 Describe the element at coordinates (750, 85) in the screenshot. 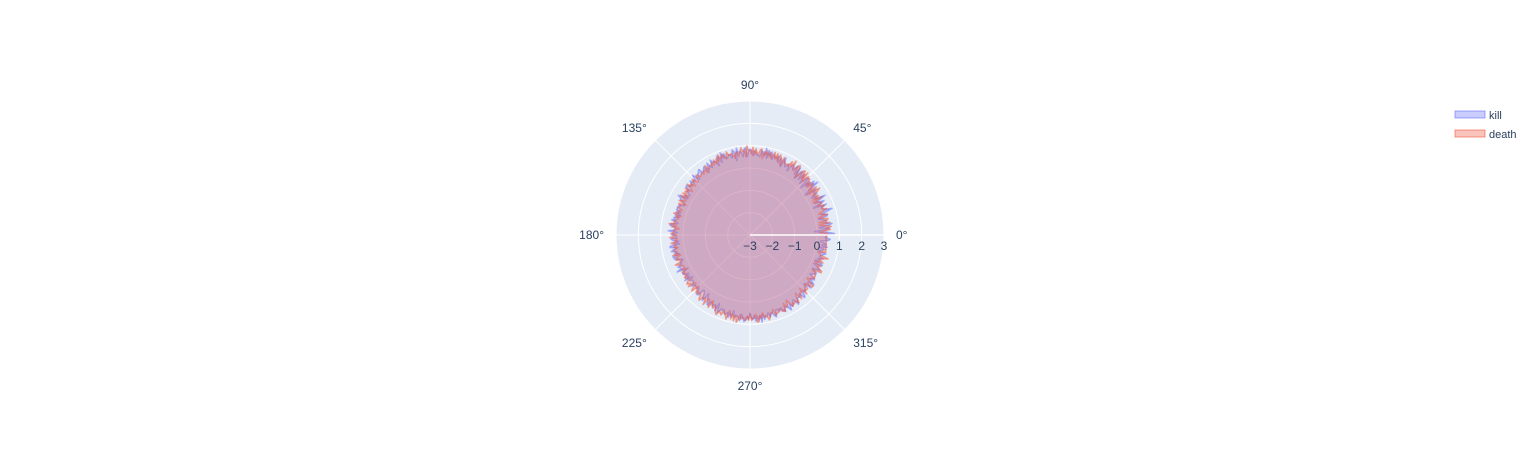

I see `angular-tick-label: 90°` at that location.